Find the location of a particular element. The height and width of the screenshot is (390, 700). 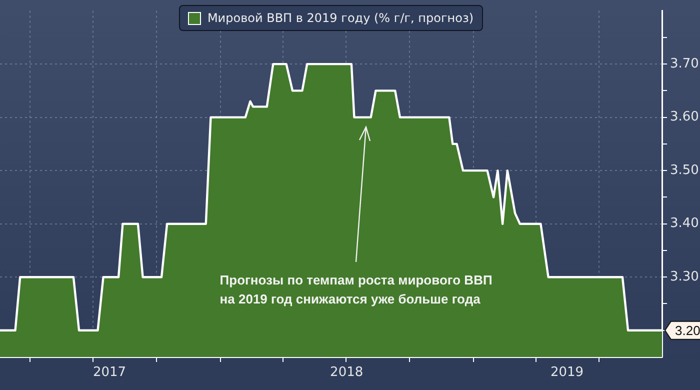

y-tick-label: 3.70 is located at coordinates (684, 64).